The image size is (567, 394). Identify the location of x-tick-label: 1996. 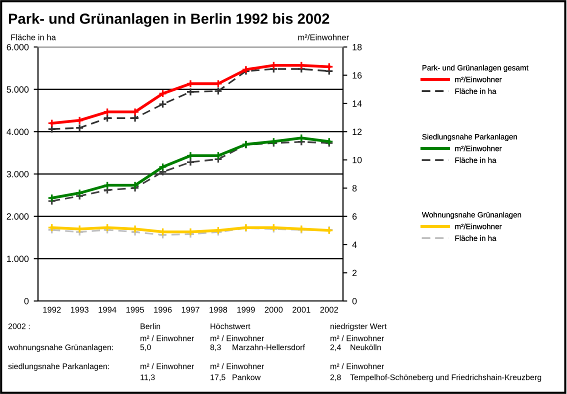
(163, 309).